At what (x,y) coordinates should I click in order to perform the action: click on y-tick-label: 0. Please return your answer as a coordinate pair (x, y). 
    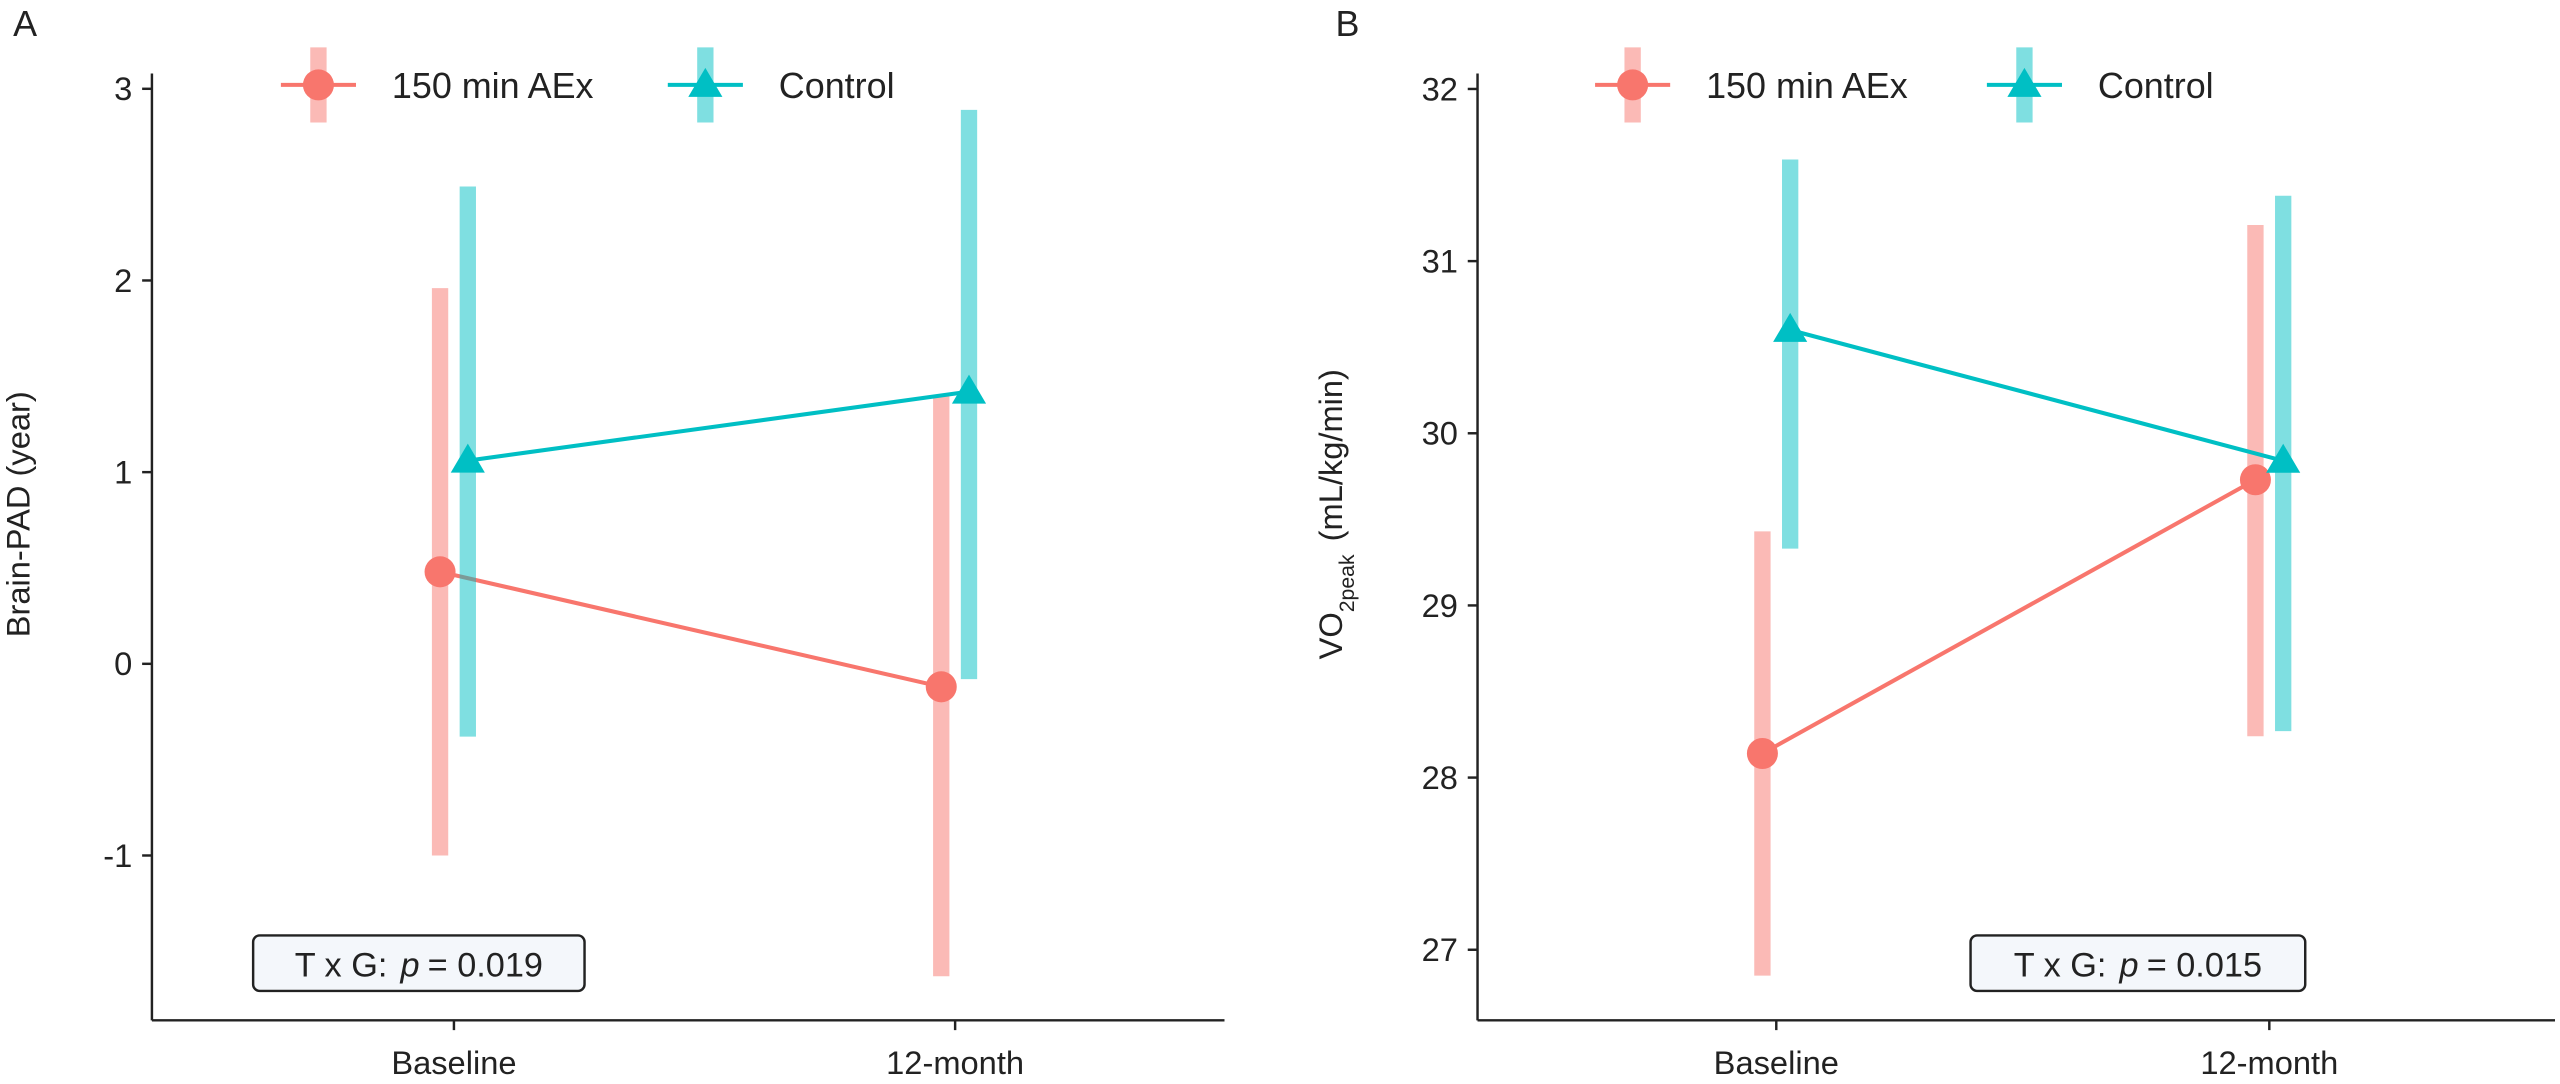
    Looking at the image, I should click on (123, 663).